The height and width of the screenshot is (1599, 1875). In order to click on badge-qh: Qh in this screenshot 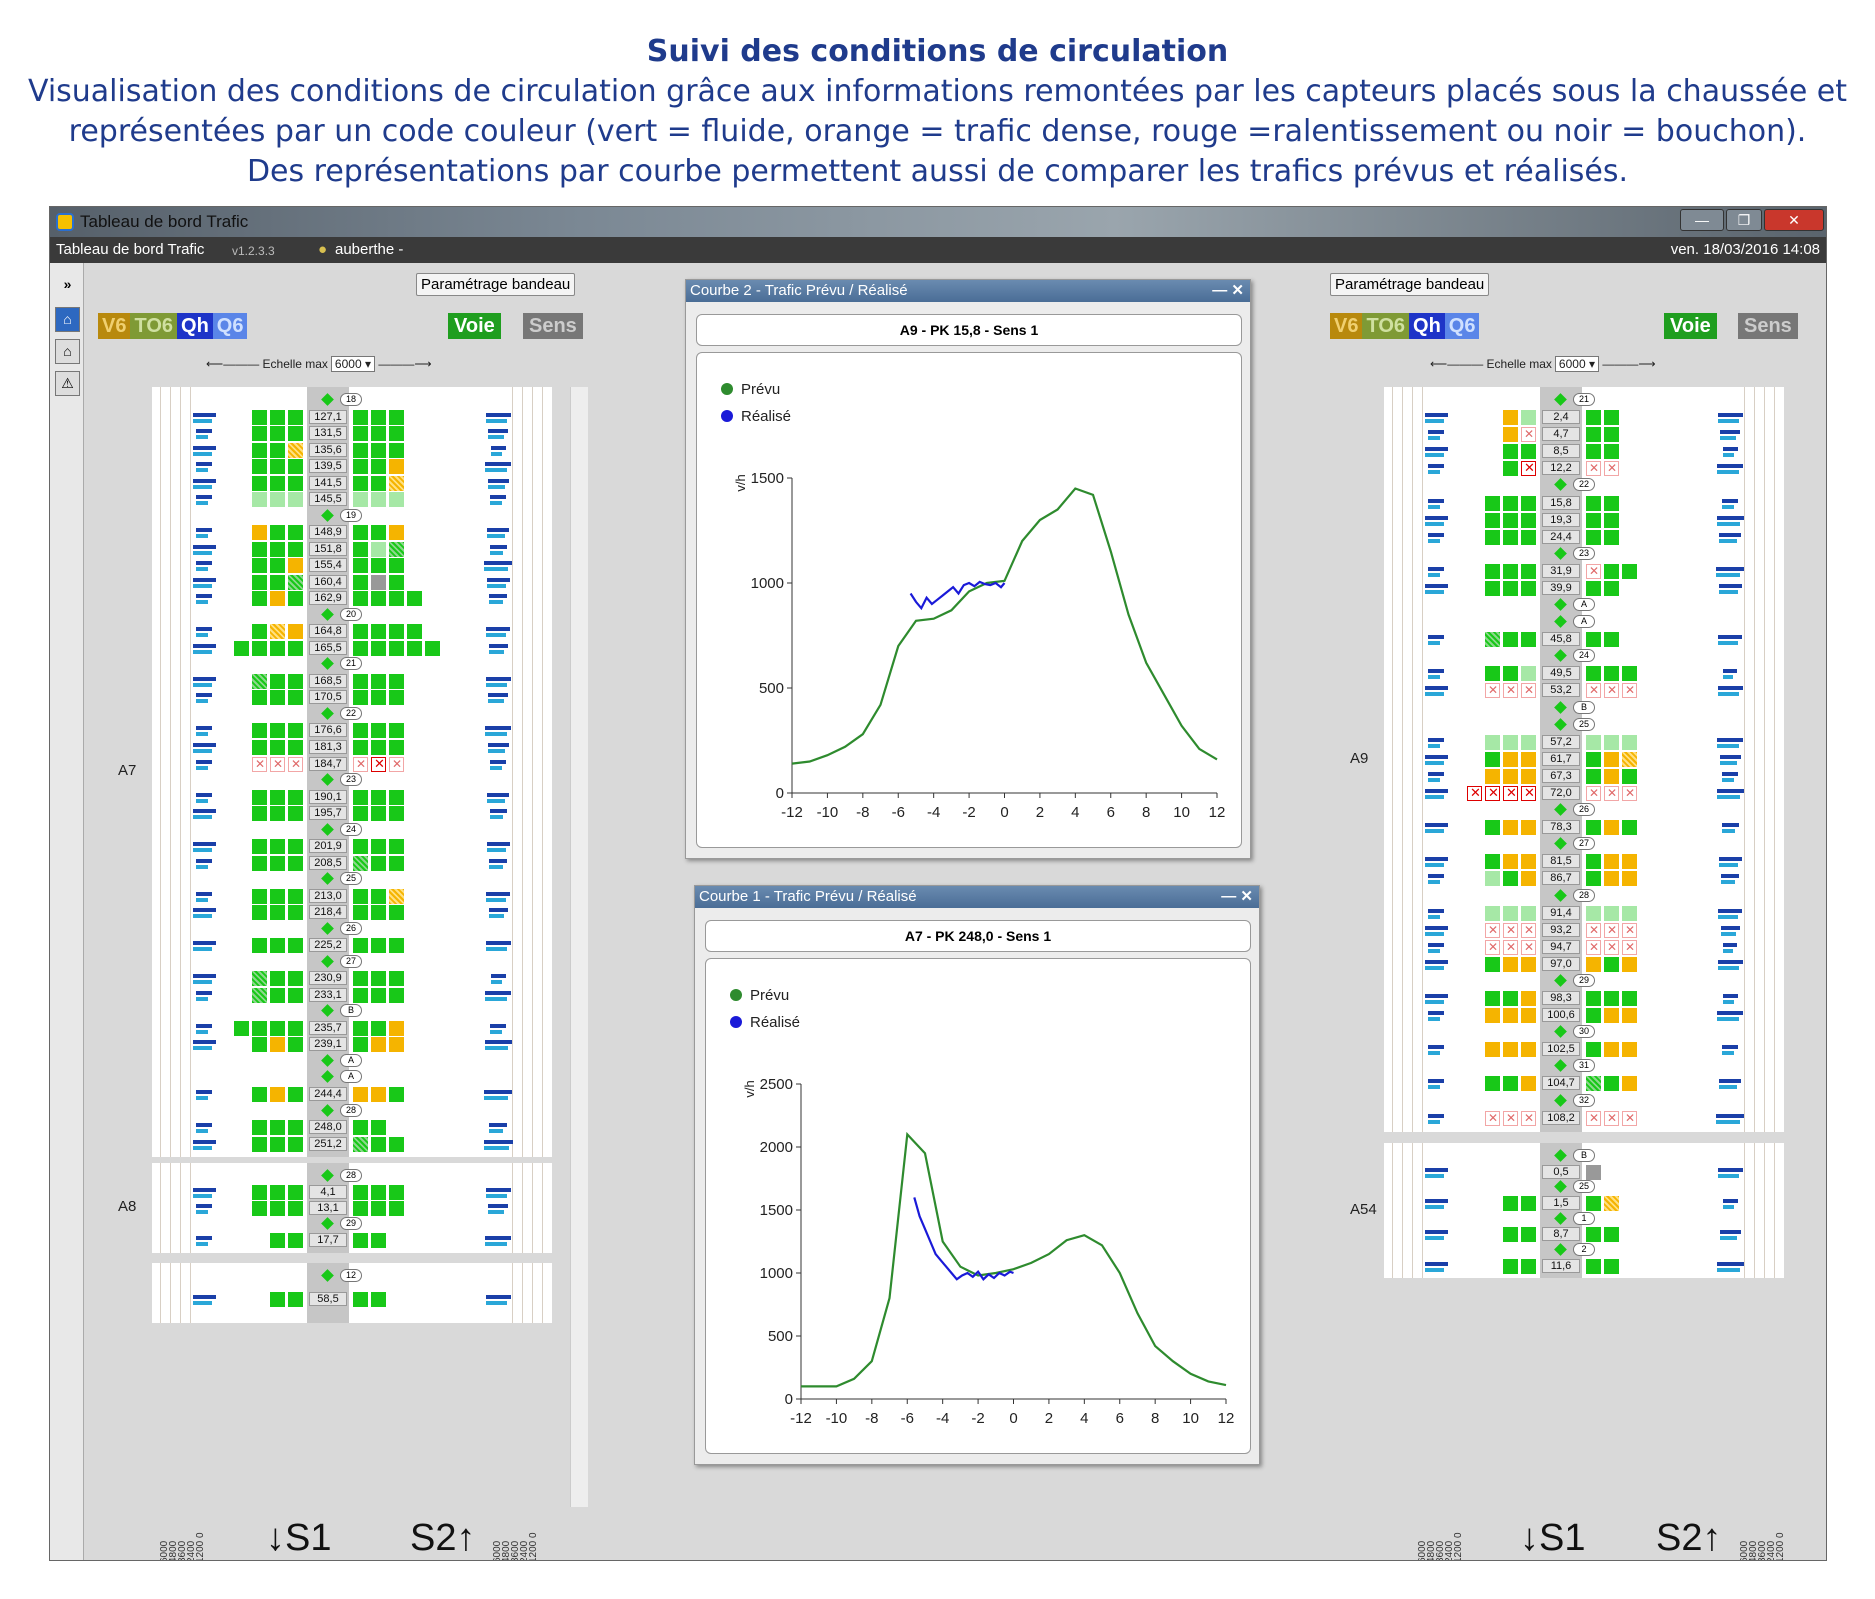, I will do `click(1427, 326)`.